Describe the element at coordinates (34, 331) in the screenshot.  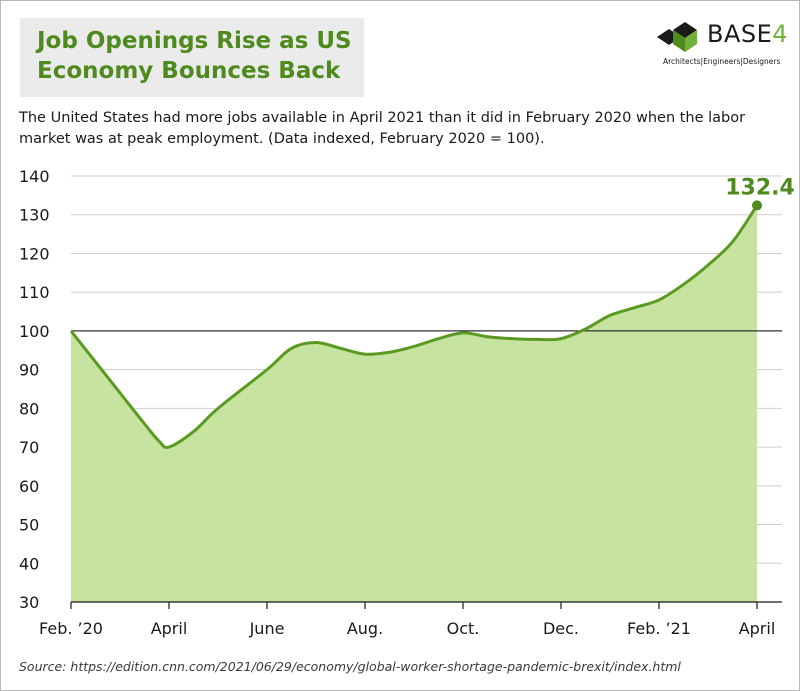
I see `y-tick-label-100: 100` at that location.